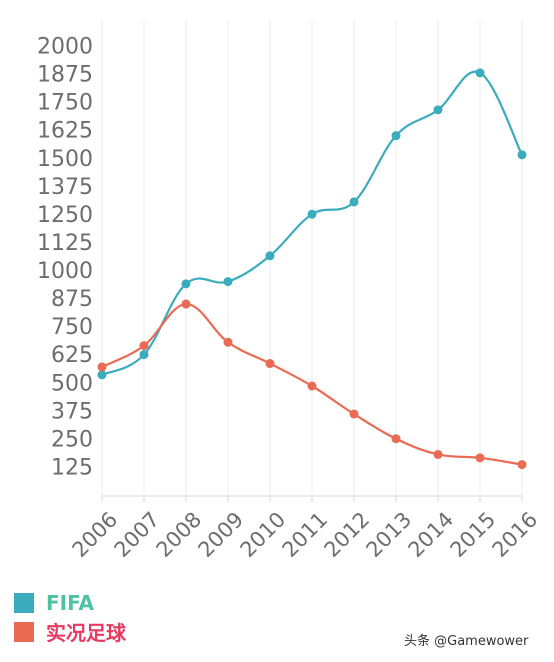 The width and height of the screenshot is (554, 662). What do you see at coordinates (65, 103) in the screenshot?
I see `y-tick-label: 1750` at bounding box center [65, 103].